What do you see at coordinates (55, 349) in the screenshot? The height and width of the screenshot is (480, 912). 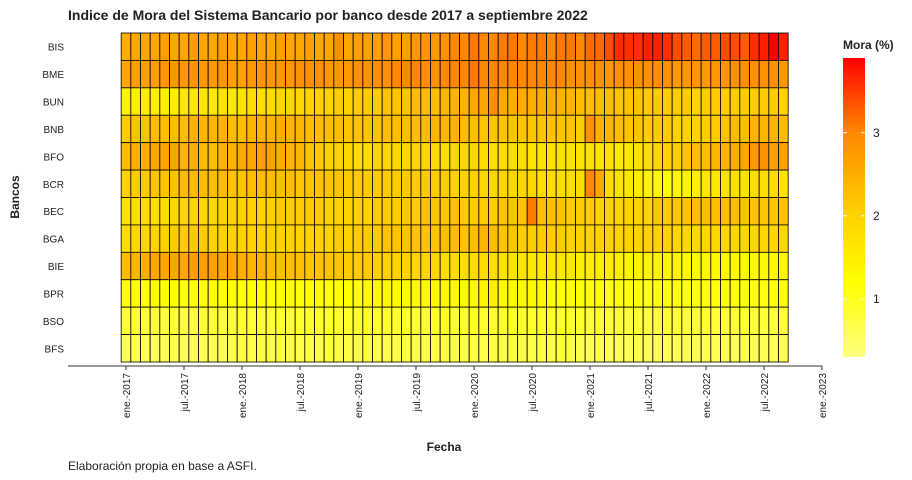 I see `y-tick-label: BFS` at bounding box center [55, 349].